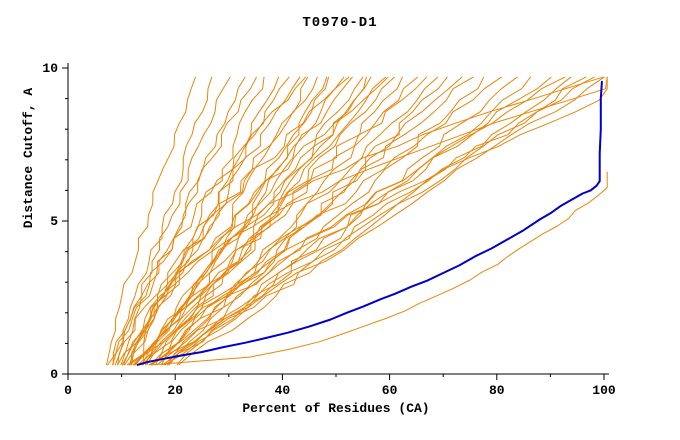 This screenshot has height=440, width=680. Describe the element at coordinates (604, 390) in the screenshot. I see `x-tick-label: 100` at that location.